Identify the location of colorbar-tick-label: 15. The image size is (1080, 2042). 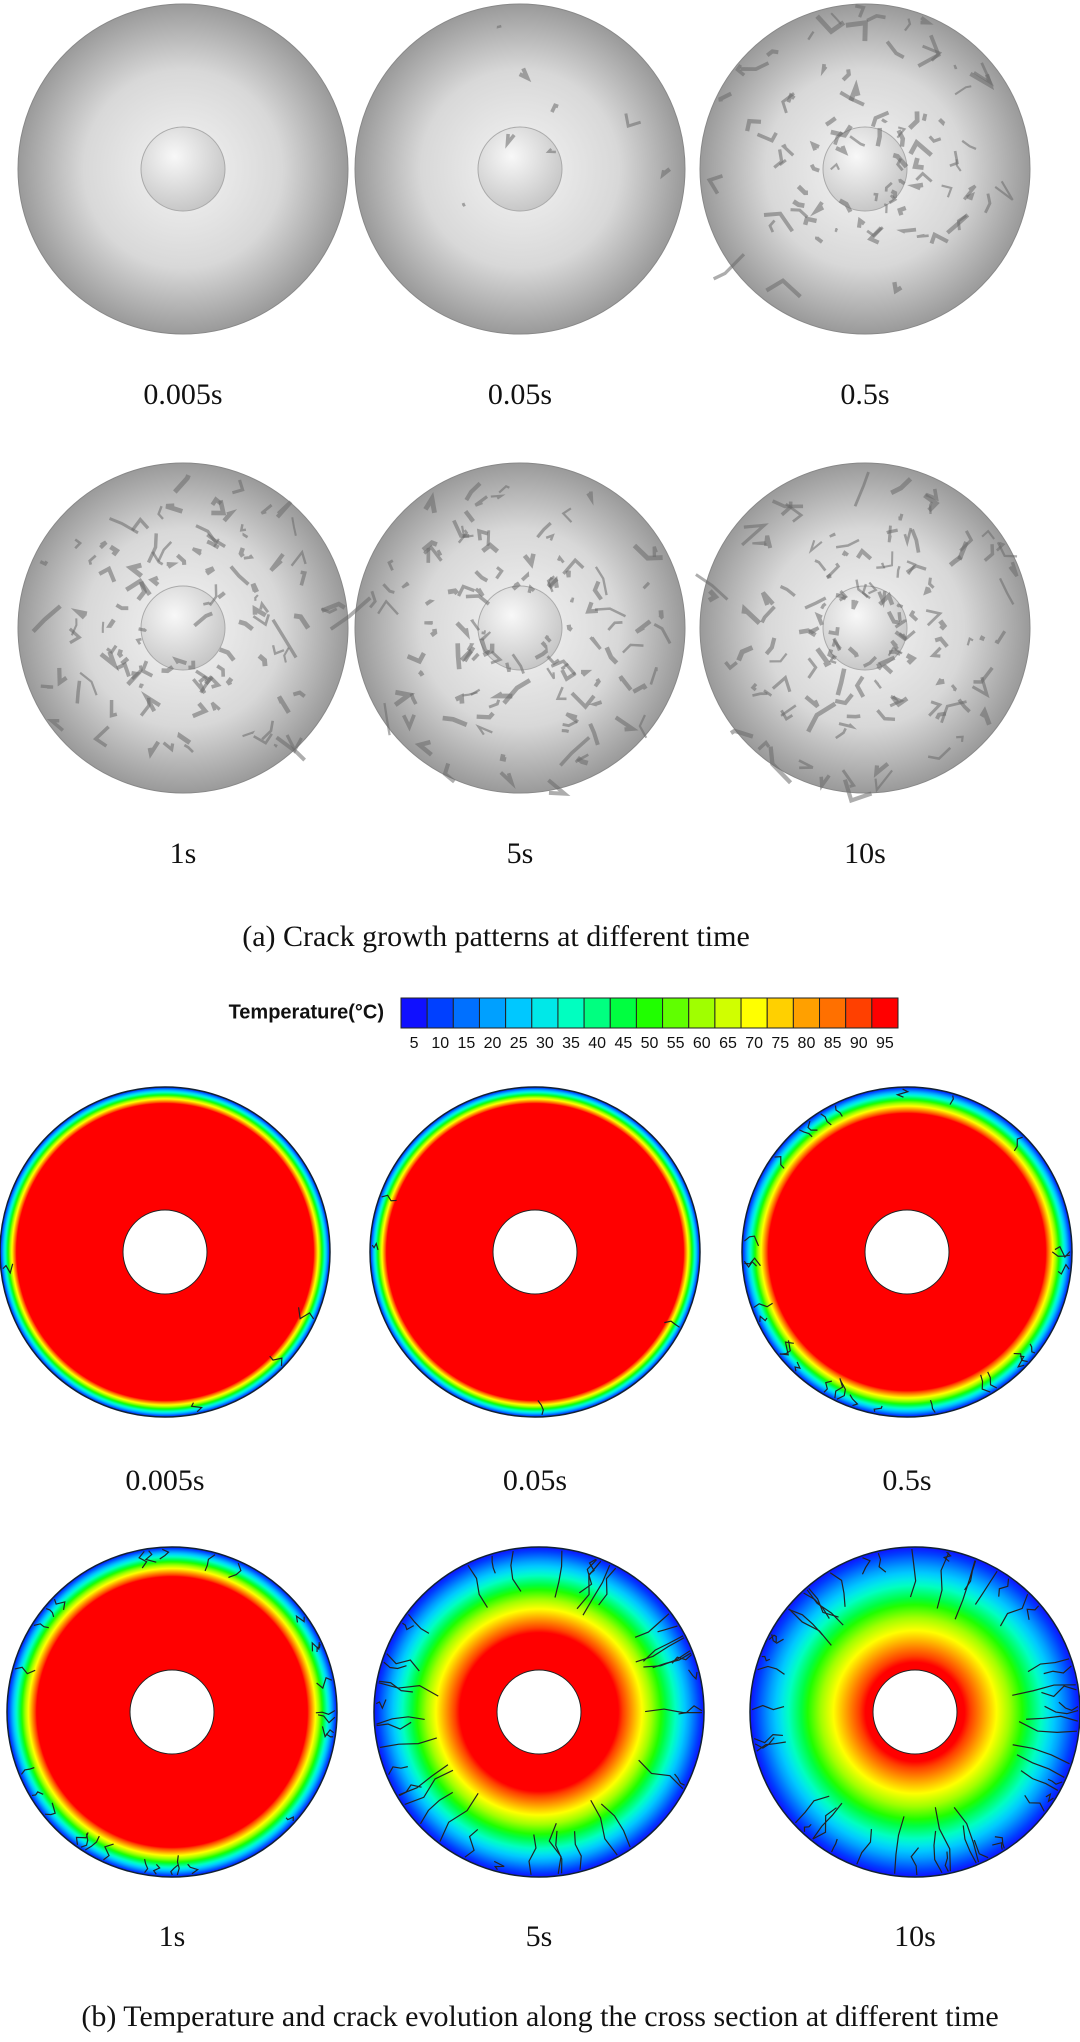
(466, 1043).